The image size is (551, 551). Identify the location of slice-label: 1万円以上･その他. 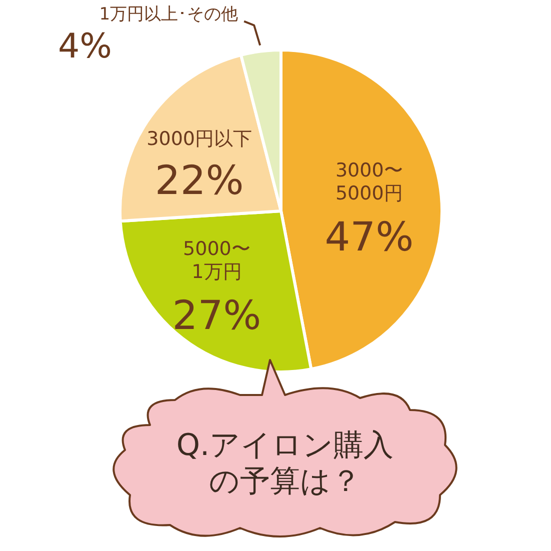
(168, 14).